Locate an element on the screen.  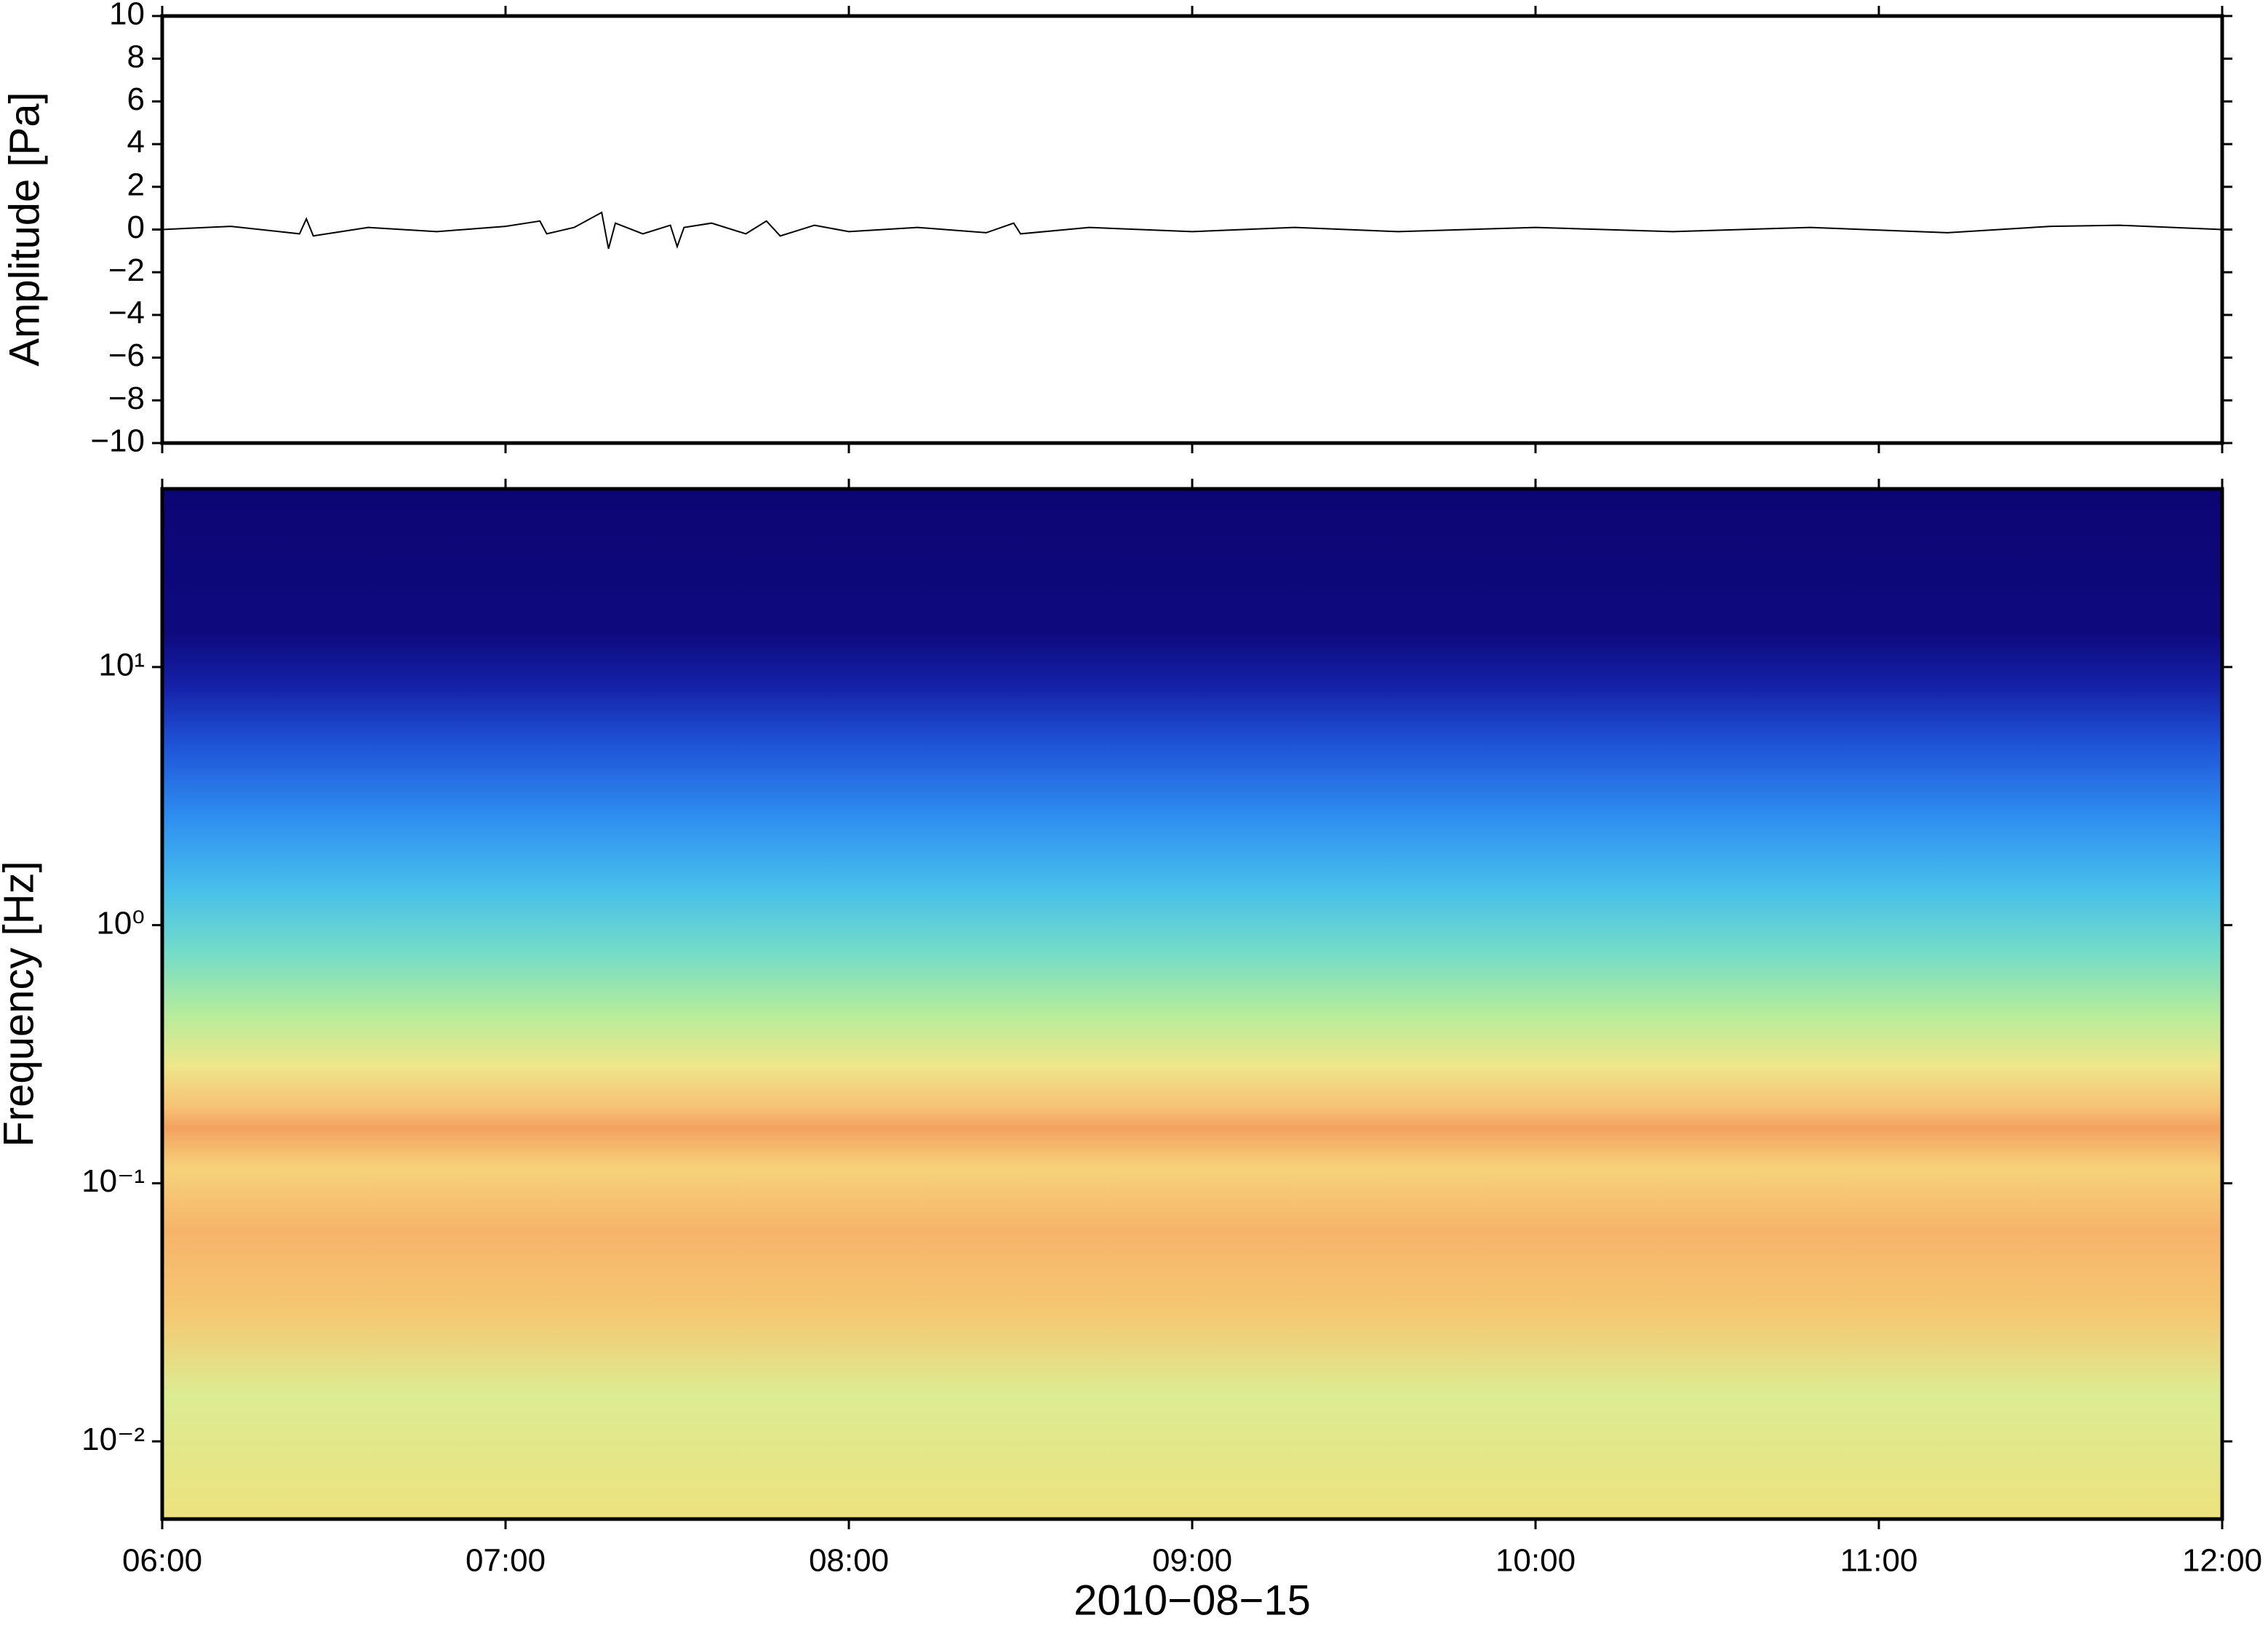
y-tick-label: −6 is located at coordinates (126, 355).